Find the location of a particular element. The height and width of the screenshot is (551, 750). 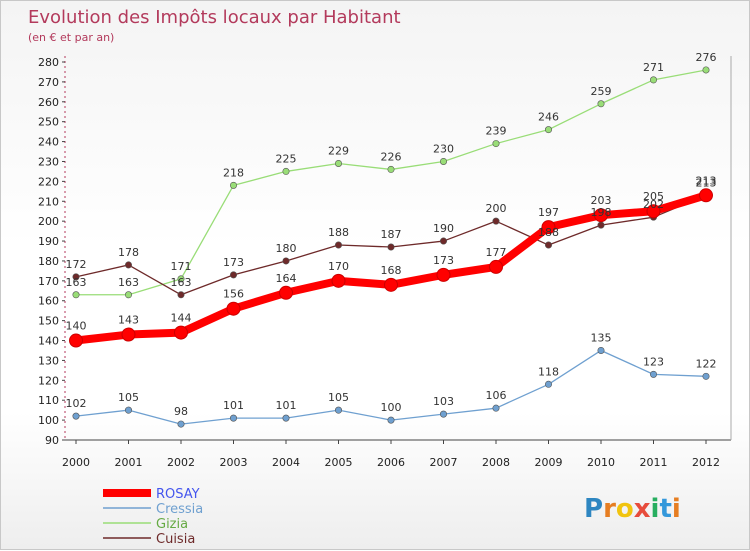

data-label-rosay: 197 is located at coordinates (548, 212).